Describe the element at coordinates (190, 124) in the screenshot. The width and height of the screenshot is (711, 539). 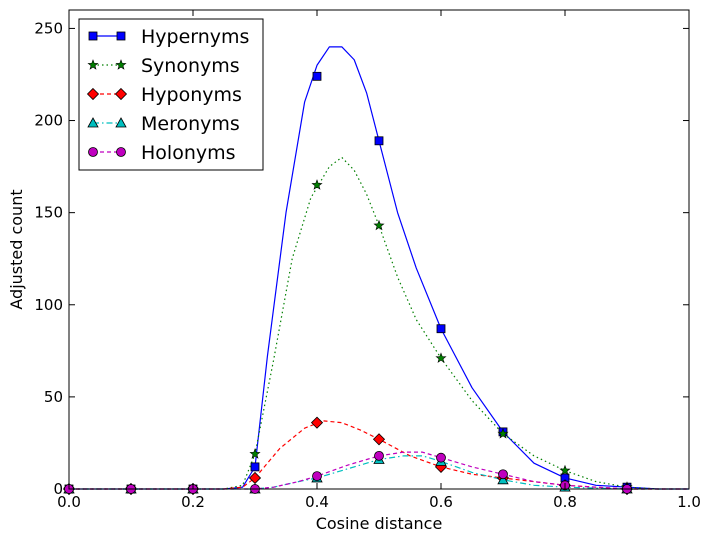
I see `legend-label-meronyms: Meronyms` at that location.